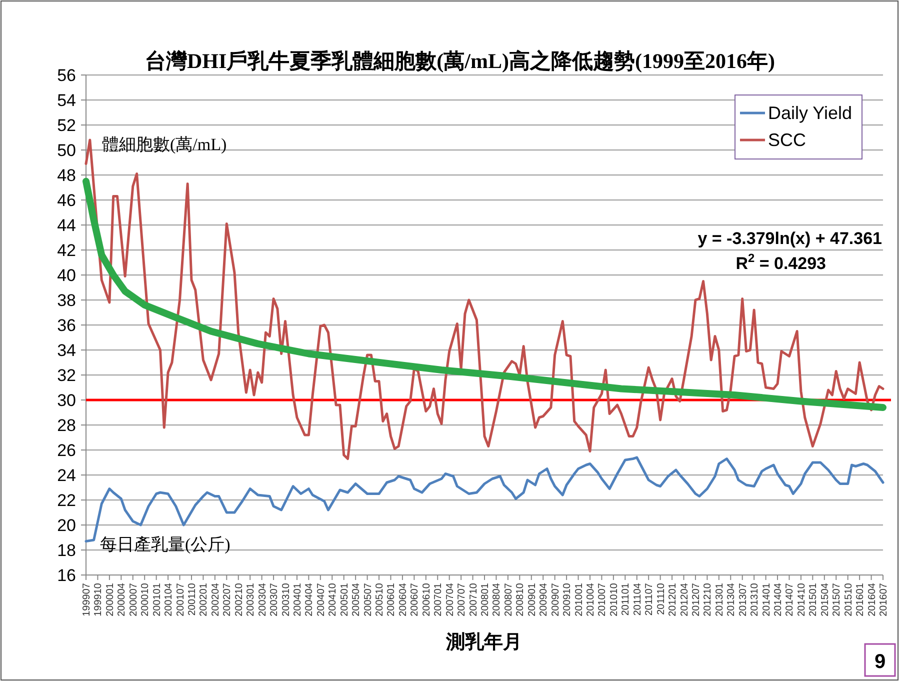  What do you see at coordinates (262, 599) in the screenshot?
I see `x-tick-label: 200304` at bounding box center [262, 599].